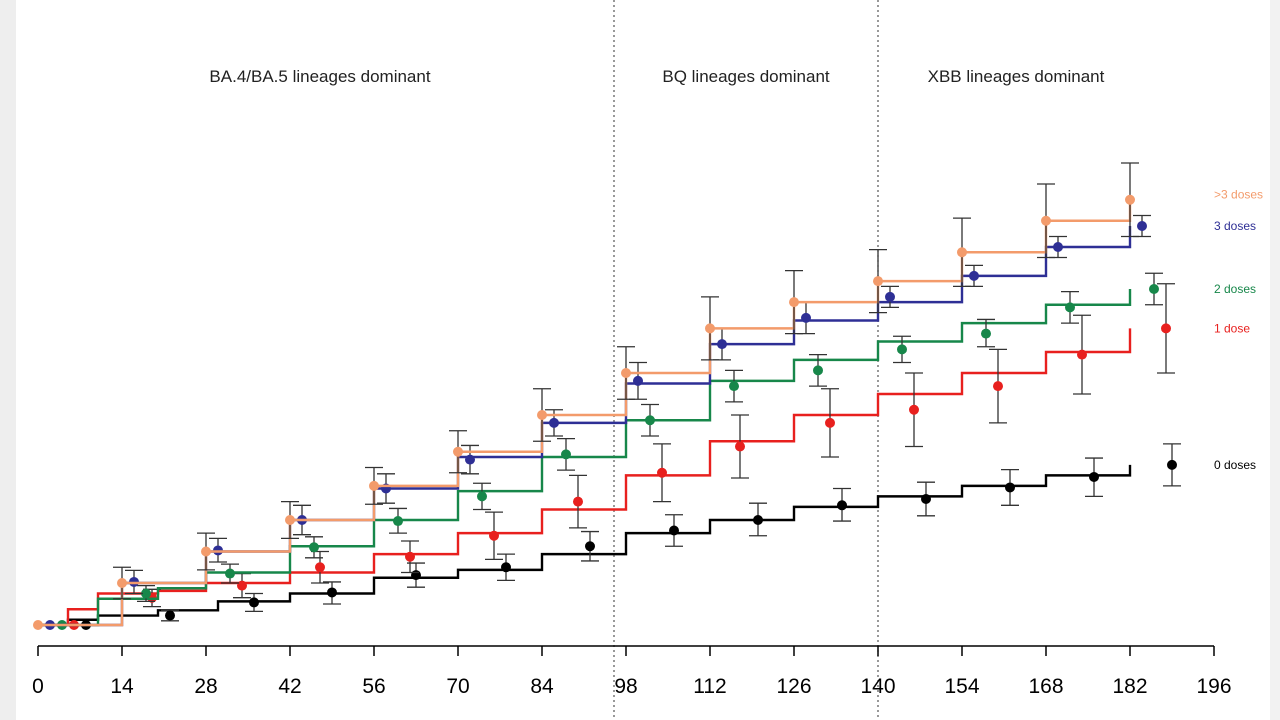 This screenshot has width=1280, height=720. I want to click on x-tick-label: 0, so click(38, 686).